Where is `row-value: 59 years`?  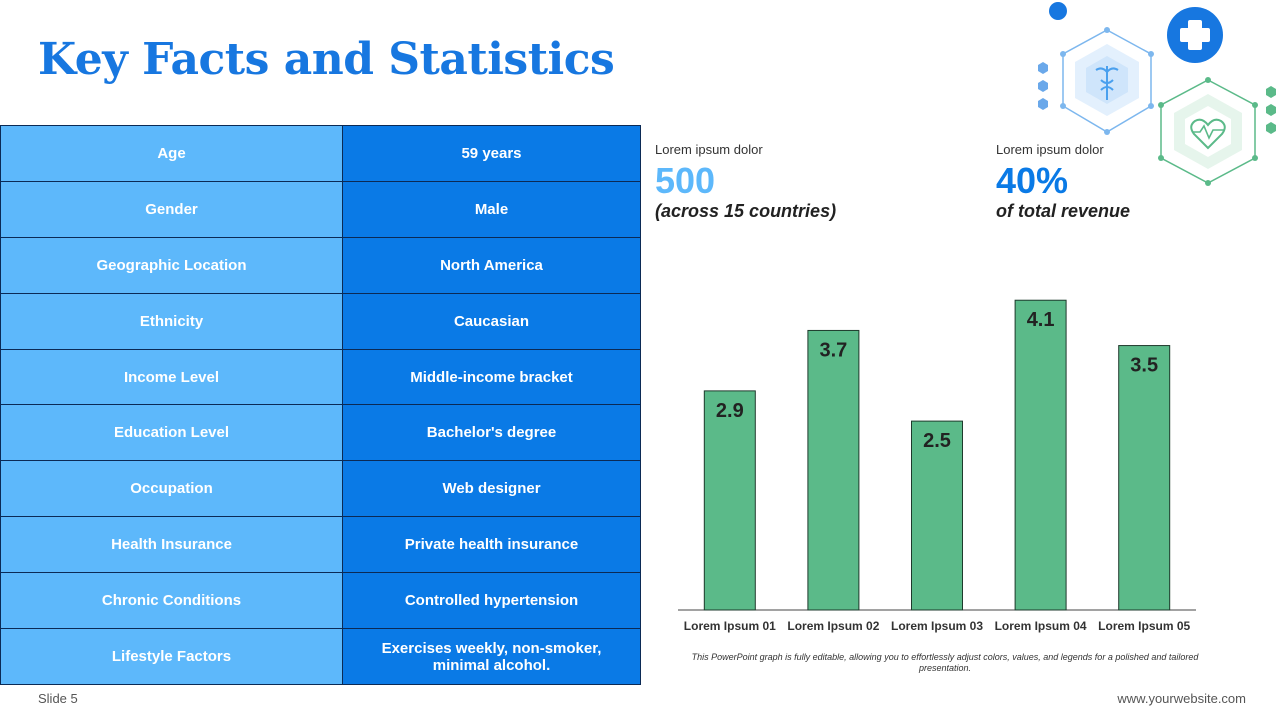 row-value: 59 years is located at coordinates (491, 153).